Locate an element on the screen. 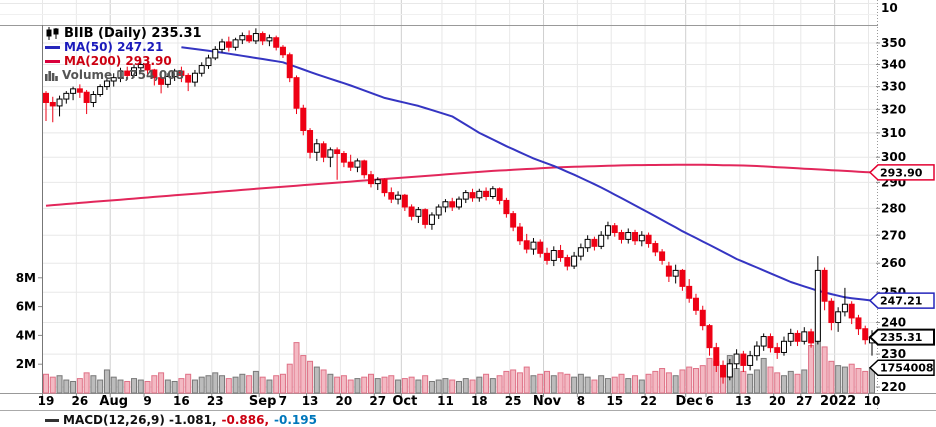 This screenshot has height=427, width=936. axis-callout-value: 247.21 is located at coordinates (901, 301).